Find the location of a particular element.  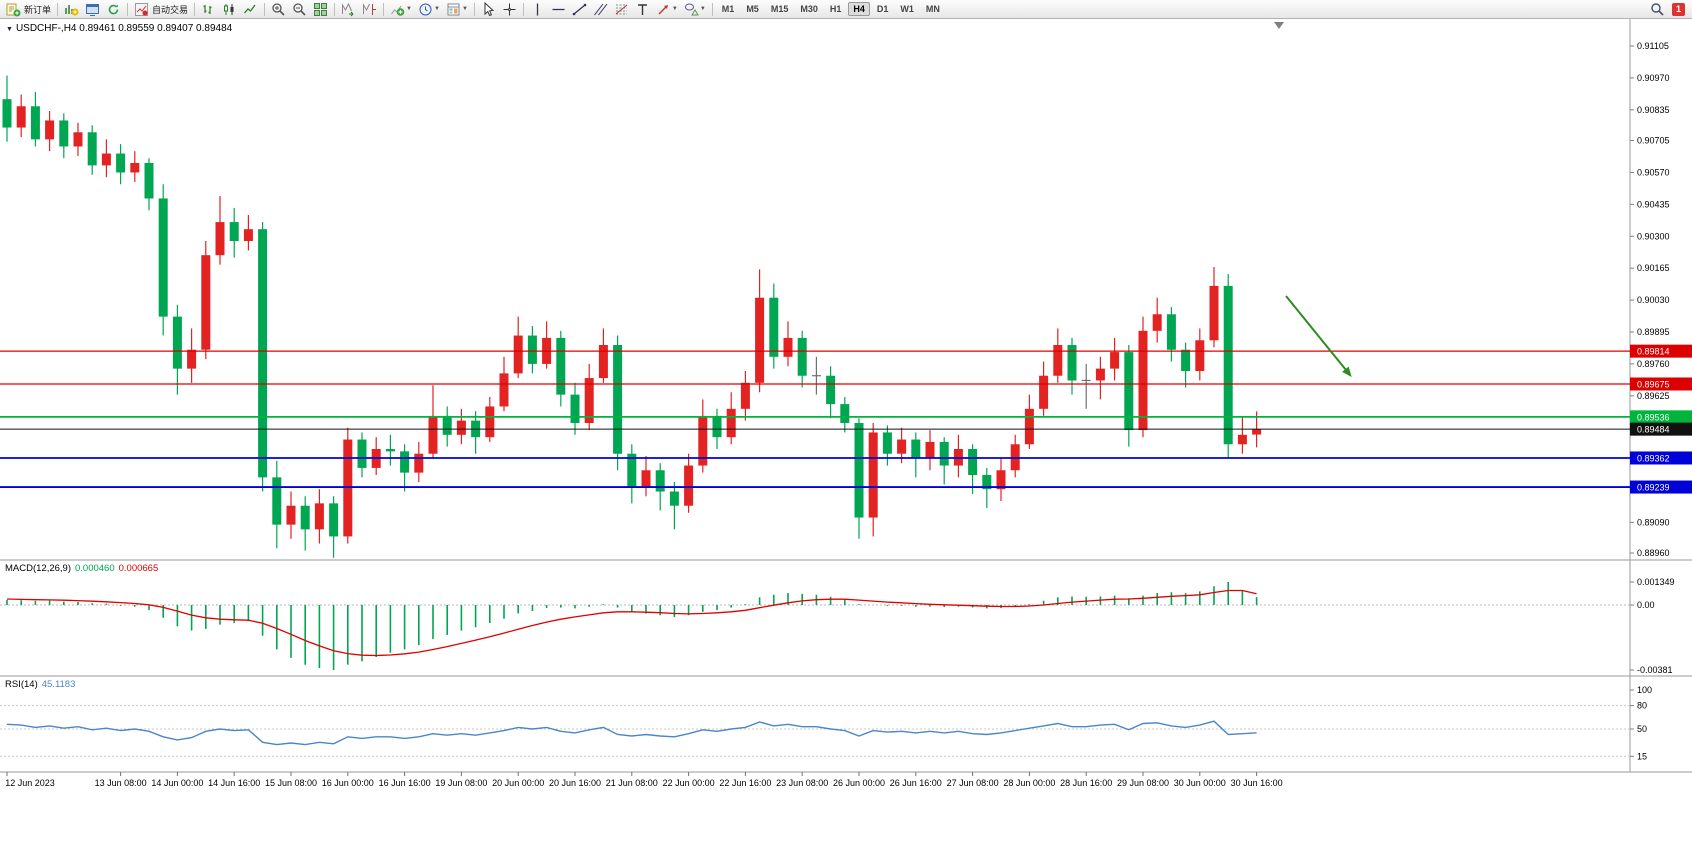

auto-scroll-icon is located at coordinates (348, 9).